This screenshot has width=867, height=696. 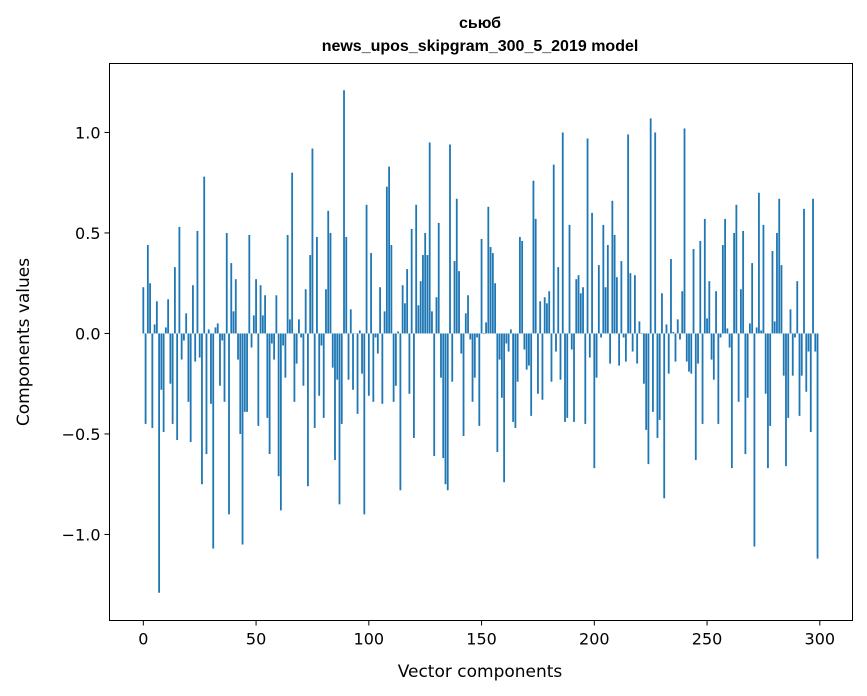 I want to click on x-axis-label: Vector components, so click(x=480, y=672).